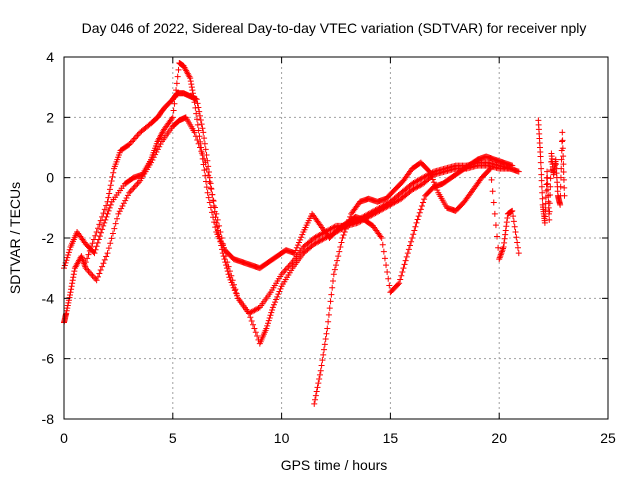  What do you see at coordinates (499, 438) in the screenshot?
I see `x-tick-label: 20` at bounding box center [499, 438].